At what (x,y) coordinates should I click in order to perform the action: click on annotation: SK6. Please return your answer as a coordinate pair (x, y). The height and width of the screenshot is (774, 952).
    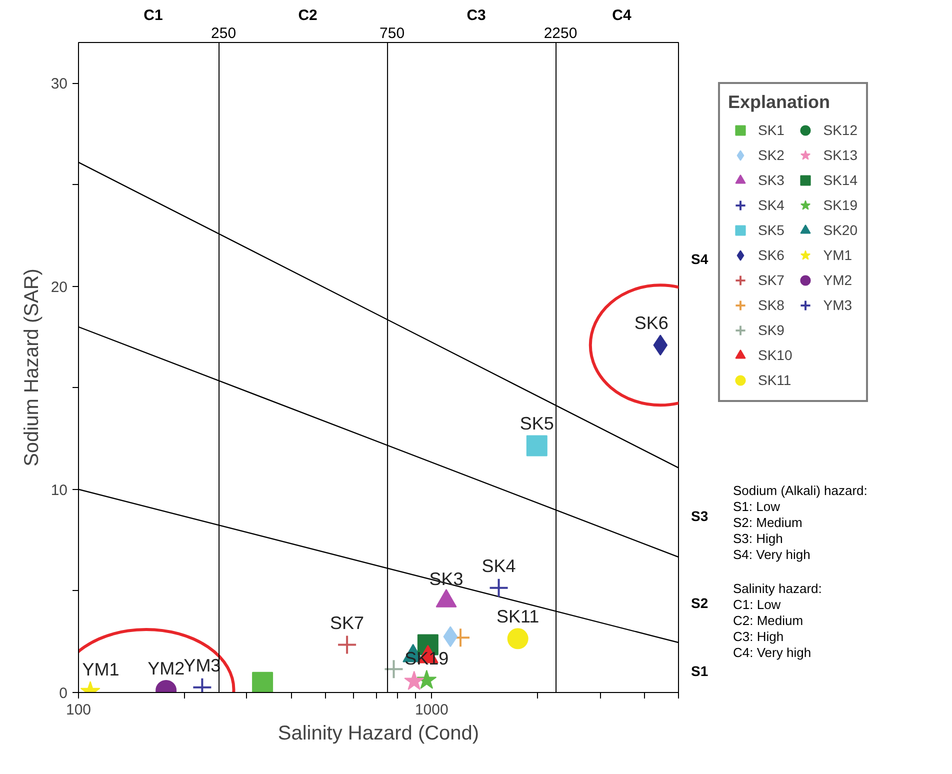
    Looking at the image, I should click on (651, 323).